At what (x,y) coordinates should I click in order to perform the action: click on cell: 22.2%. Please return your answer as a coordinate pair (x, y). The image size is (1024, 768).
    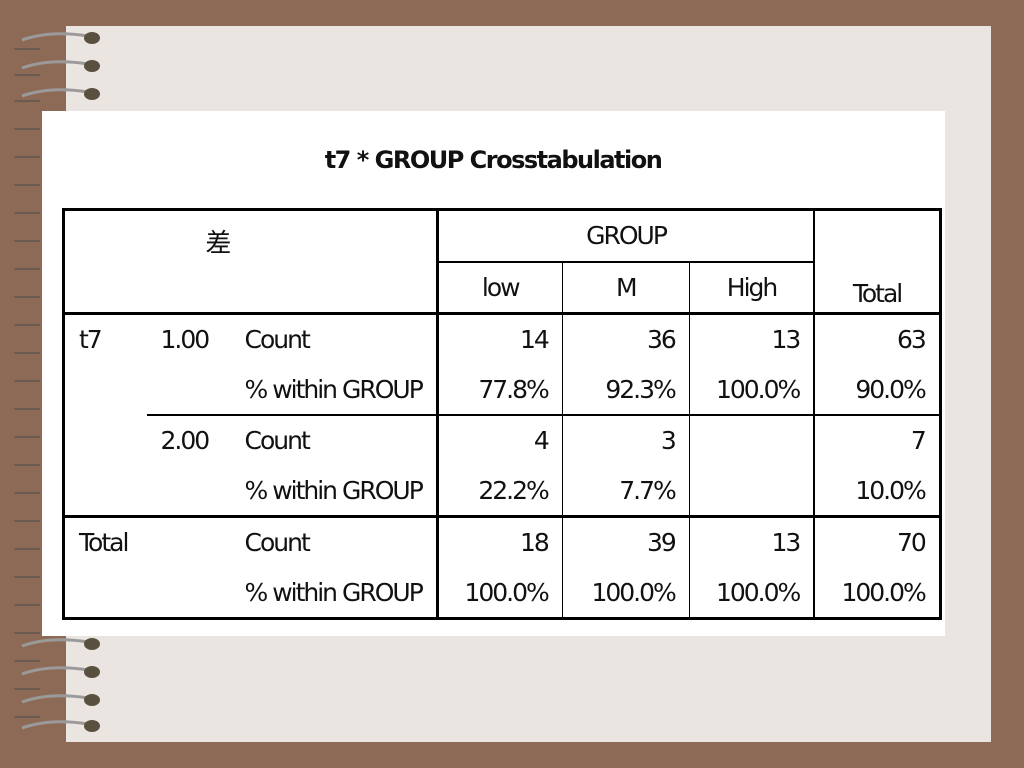
    Looking at the image, I should click on (500, 491).